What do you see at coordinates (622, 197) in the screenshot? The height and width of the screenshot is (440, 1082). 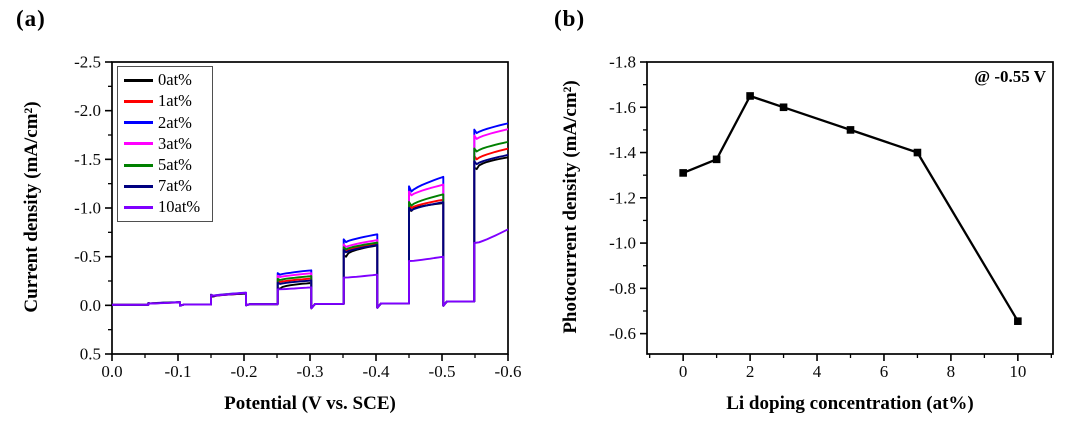 I see `svg-text: -1.2` at bounding box center [622, 197].